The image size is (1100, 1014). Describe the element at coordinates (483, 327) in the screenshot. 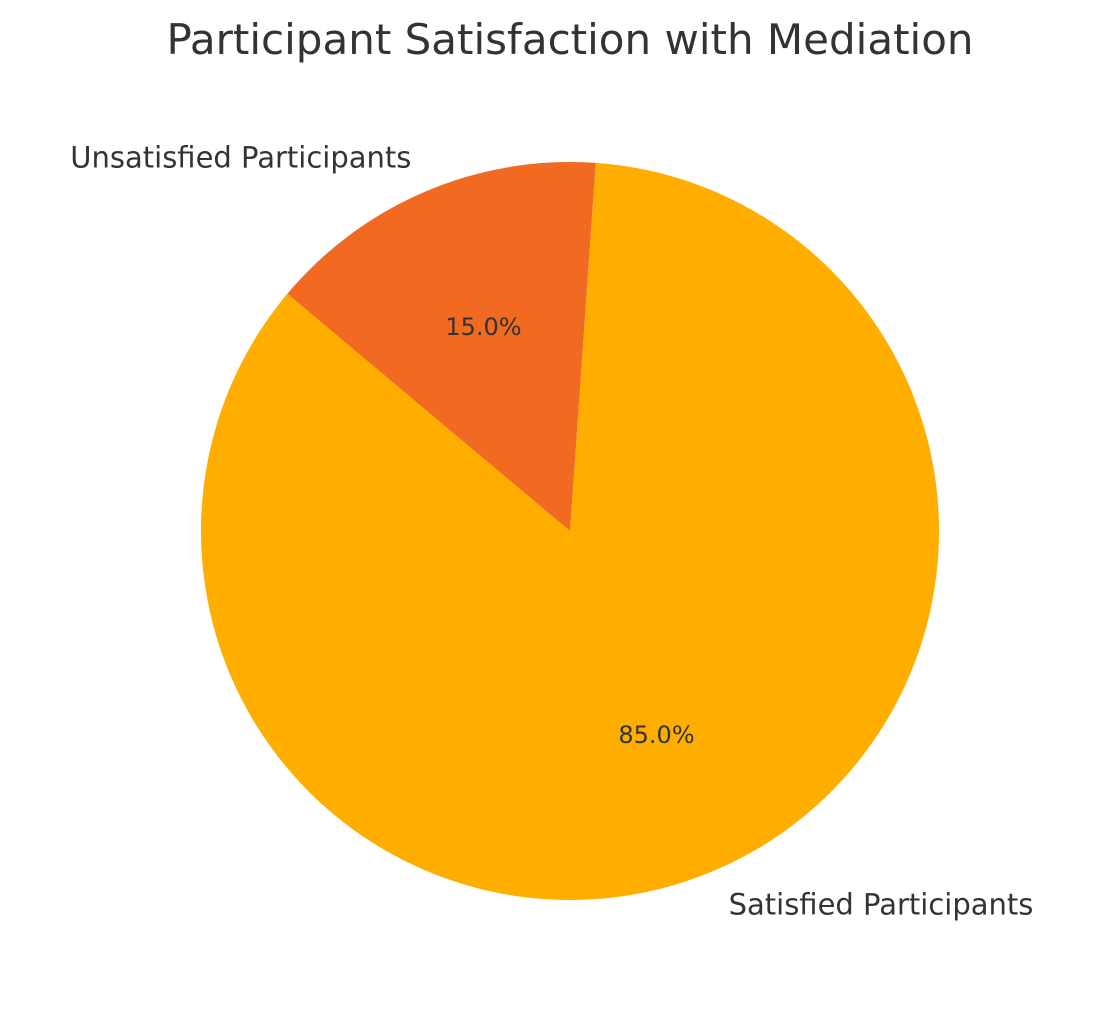

I see `pie-value-label: 15.0%` at that location.